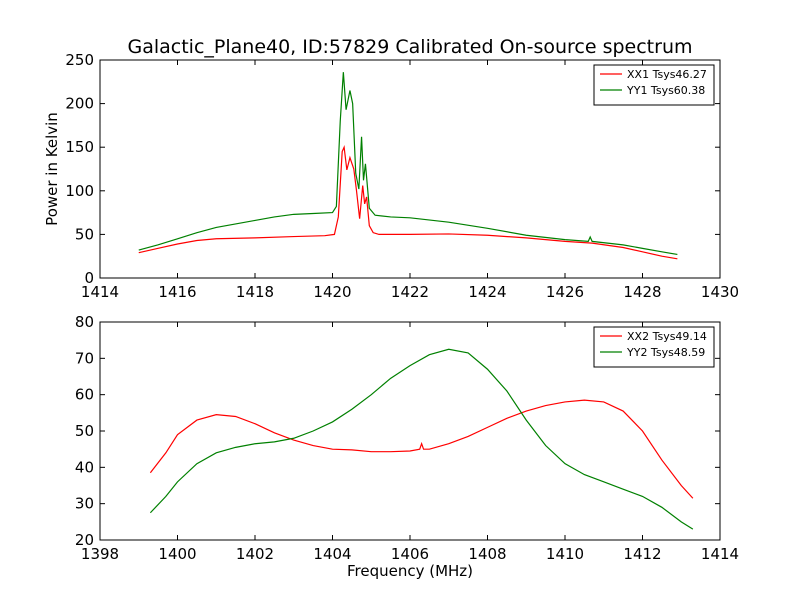  I want to click on y-tick-label: 200, so click(79, 104).